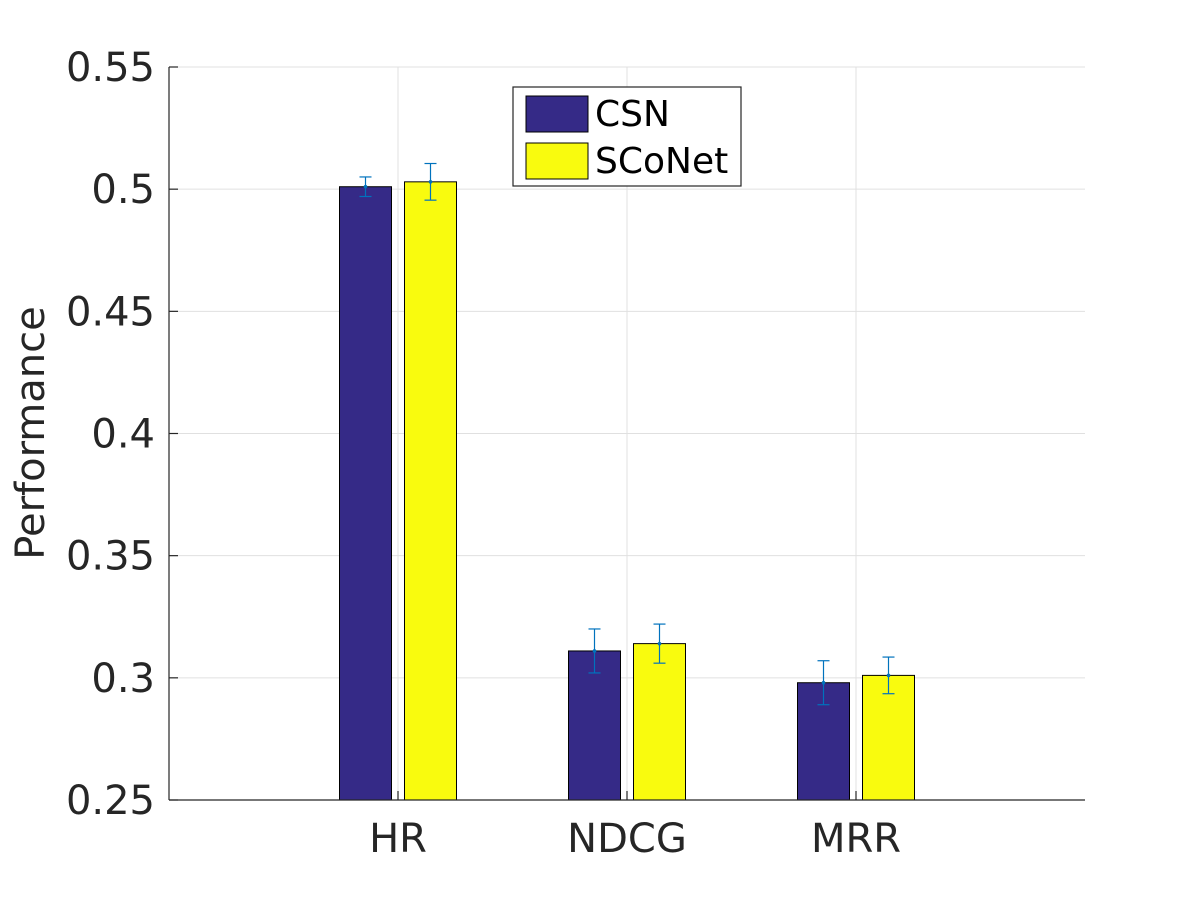 The image size is (1200, 900). Describe the element at coordinates (123, 679) in the screenshot. I see `y-tick-label: 0.3` at that location.